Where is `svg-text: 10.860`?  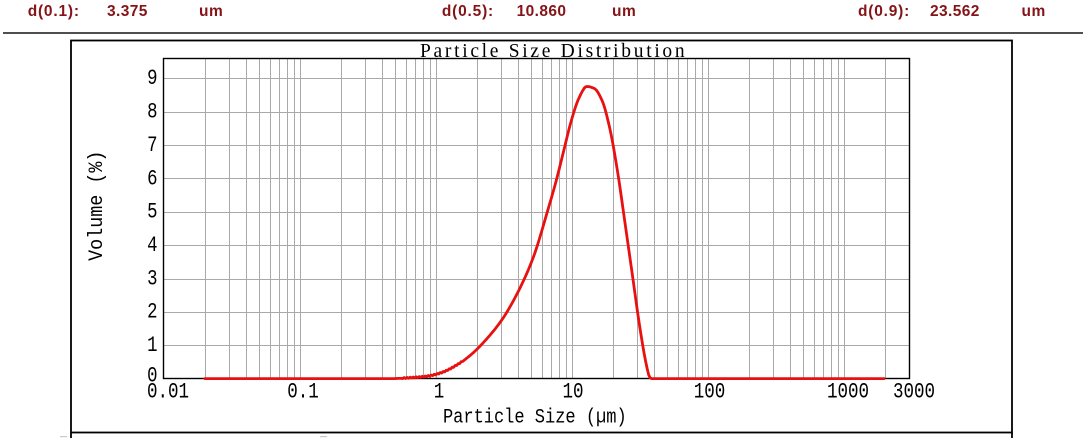
svg-text: 10.860 is located at coordinates (542, 11).